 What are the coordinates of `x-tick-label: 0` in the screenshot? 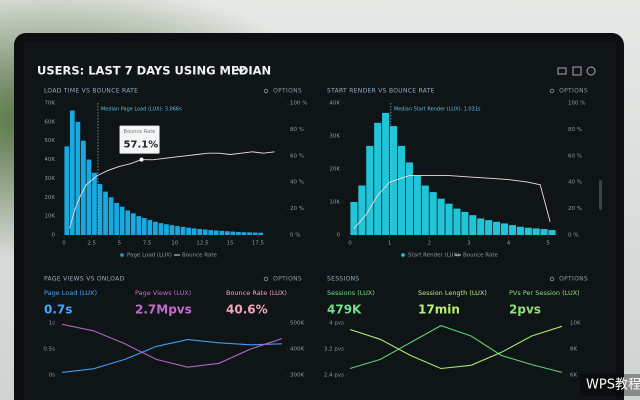 It's located at (64, 244).